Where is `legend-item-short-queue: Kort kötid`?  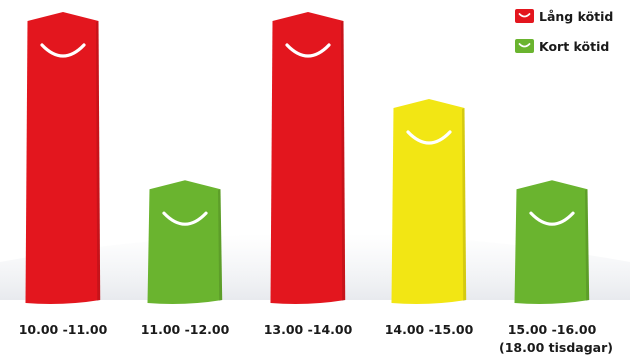 legend-item-short-queue: Kort kötid is located at coordinates (562, 46).